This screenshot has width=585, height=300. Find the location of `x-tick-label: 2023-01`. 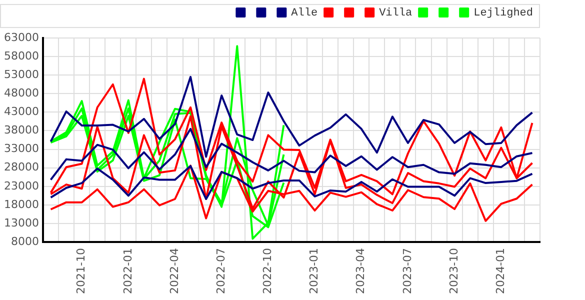

x-tick-label: 2023-01 is located at coordinates (314, 271).